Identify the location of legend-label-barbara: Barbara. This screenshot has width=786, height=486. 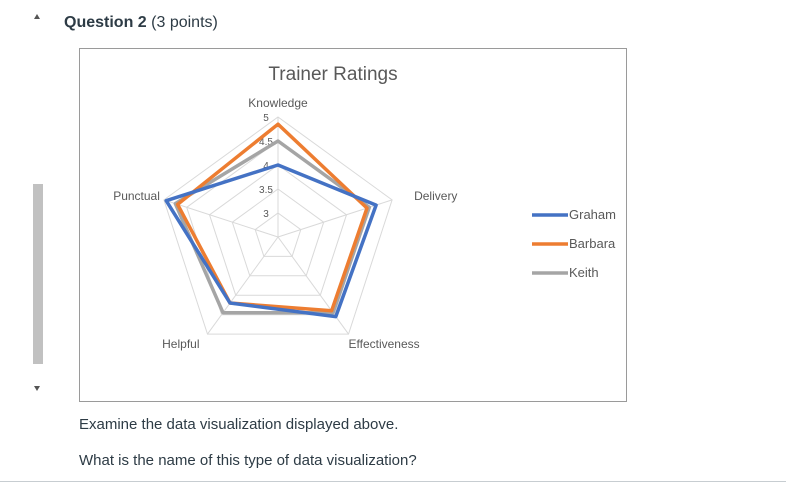
(592, 243).